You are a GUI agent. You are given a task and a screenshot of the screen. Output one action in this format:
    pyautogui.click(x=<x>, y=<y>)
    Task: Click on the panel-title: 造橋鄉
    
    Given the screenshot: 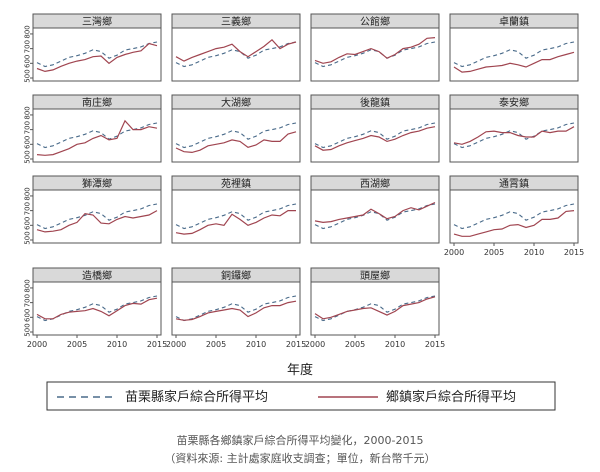 What is the action you would take?
    pyautogui.click(x=97, y=275)
    